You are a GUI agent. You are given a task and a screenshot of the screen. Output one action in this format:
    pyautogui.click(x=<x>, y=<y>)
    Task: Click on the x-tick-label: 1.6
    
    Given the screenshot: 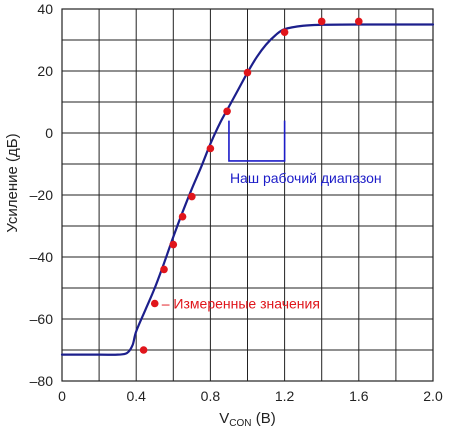 What is the action you would take?
    pyautogui.click(x=359, y=396)
    